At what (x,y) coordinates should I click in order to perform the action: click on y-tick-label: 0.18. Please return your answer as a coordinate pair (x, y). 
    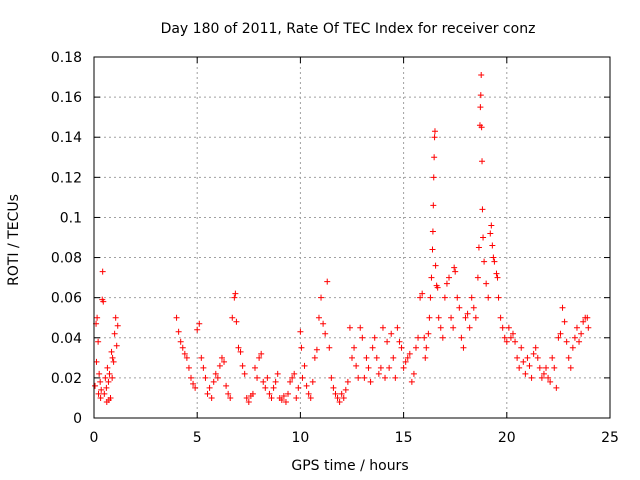
    Looking at the image, I should click on (66, 58).